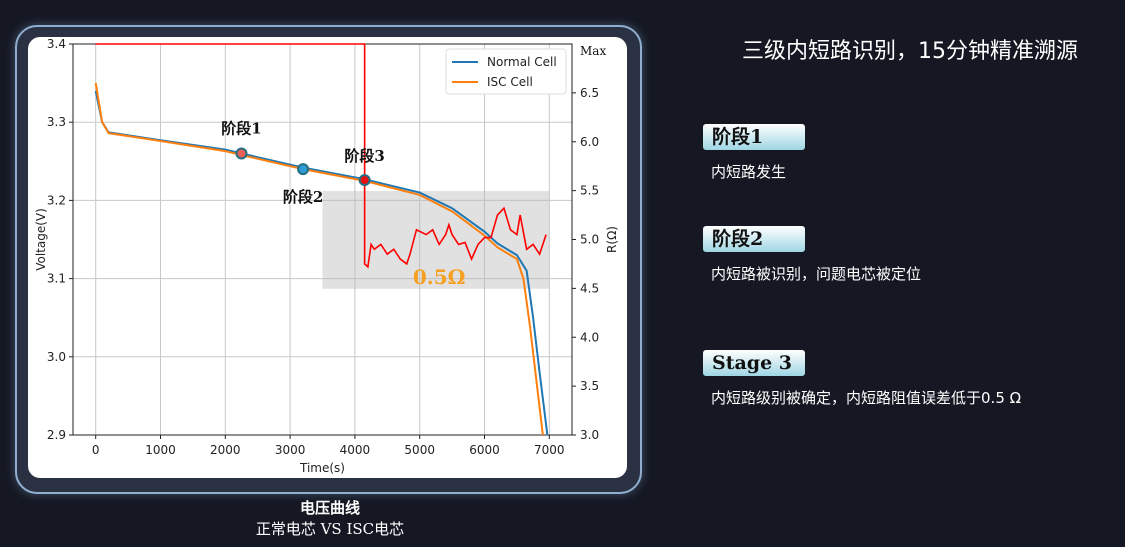  I want to click on y2-tick-label: 4.0, so click(589, 337).